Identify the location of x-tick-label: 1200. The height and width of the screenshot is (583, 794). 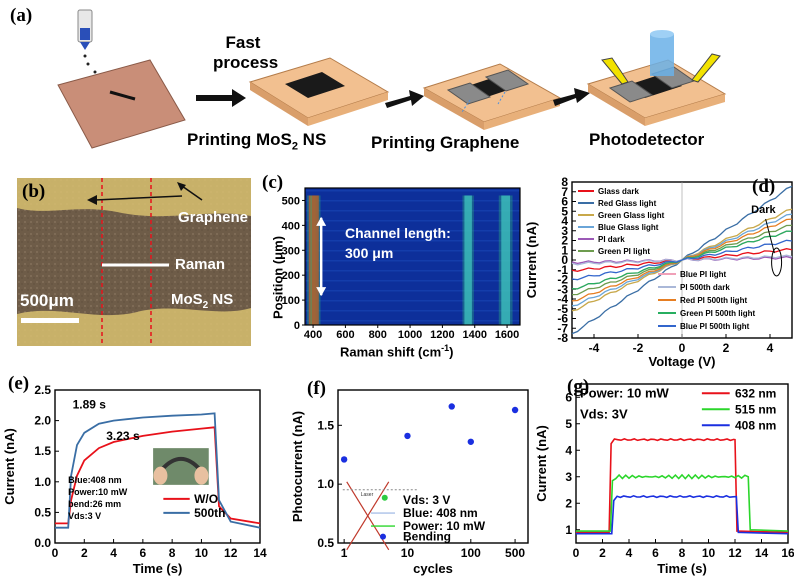
(442, 335).